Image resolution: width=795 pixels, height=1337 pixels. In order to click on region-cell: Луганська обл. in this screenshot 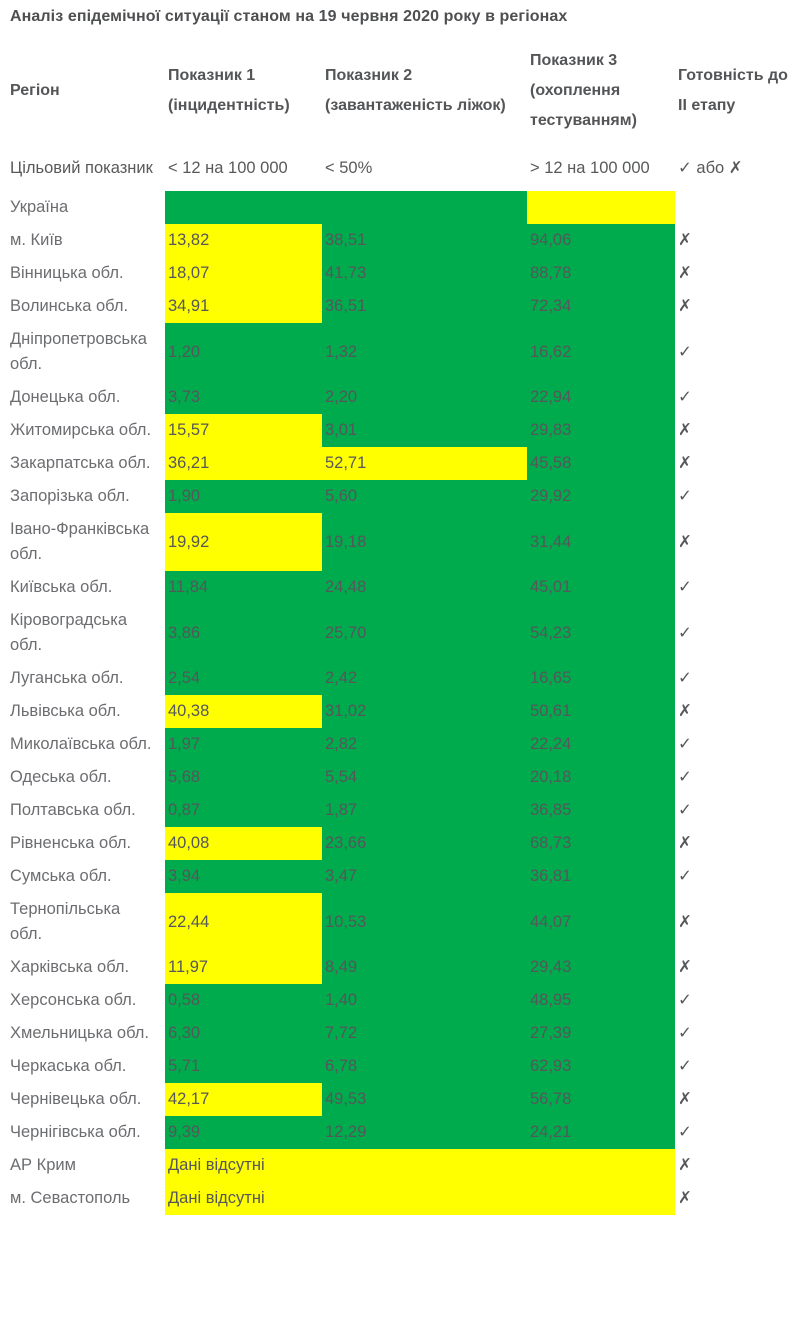, I will do `click(67, 678)`.